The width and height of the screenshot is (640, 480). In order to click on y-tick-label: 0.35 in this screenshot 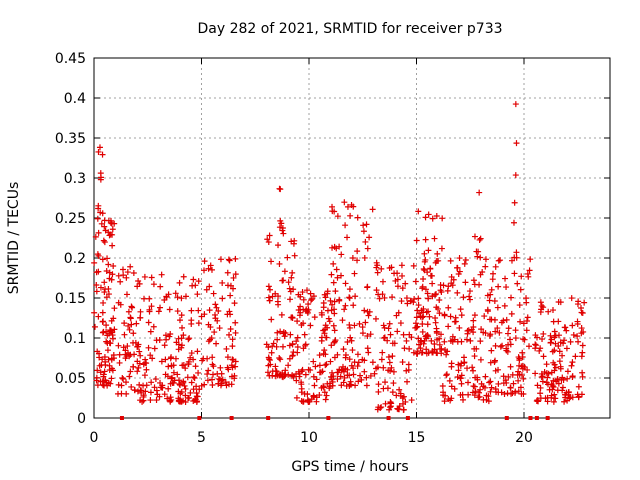, I will do `click(70, 139)`.